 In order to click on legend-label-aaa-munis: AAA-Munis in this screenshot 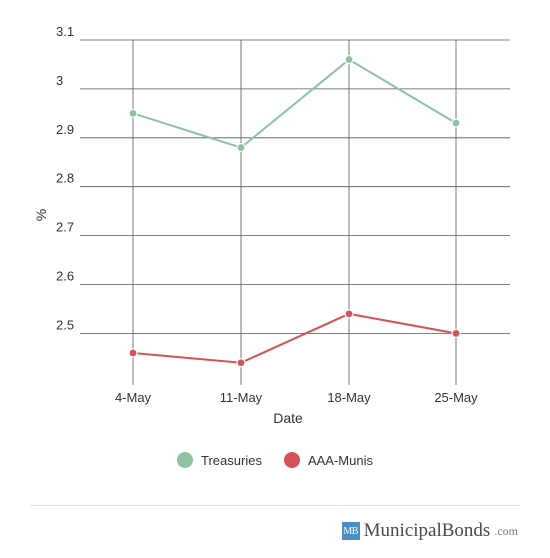, I will do `click(340, 460)`.